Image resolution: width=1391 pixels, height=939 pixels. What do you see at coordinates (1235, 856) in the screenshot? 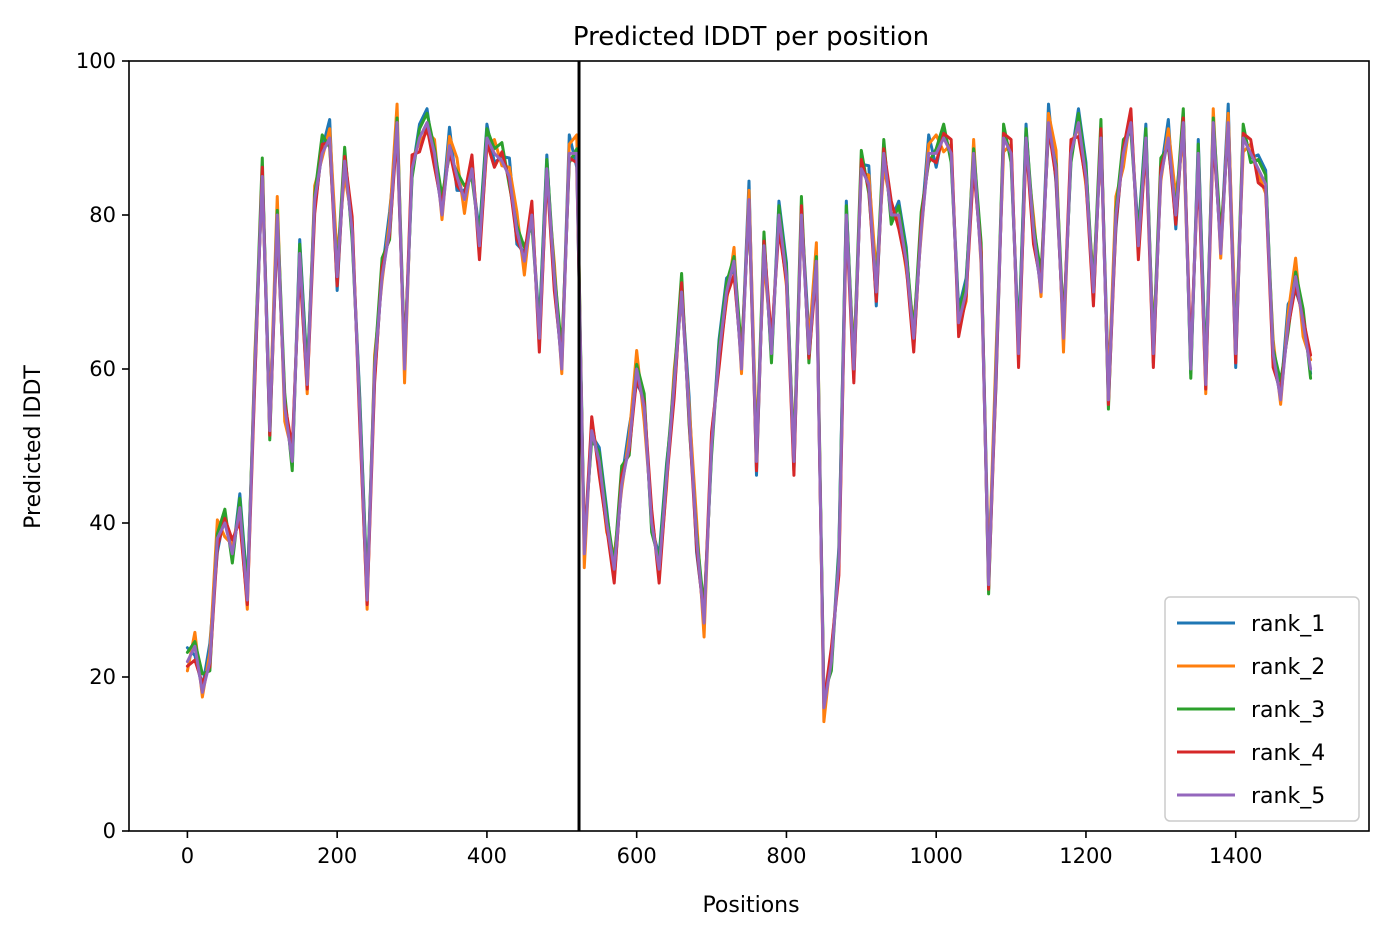
I see `x-tick-label: 1400` at bounding box center [1235, 856].